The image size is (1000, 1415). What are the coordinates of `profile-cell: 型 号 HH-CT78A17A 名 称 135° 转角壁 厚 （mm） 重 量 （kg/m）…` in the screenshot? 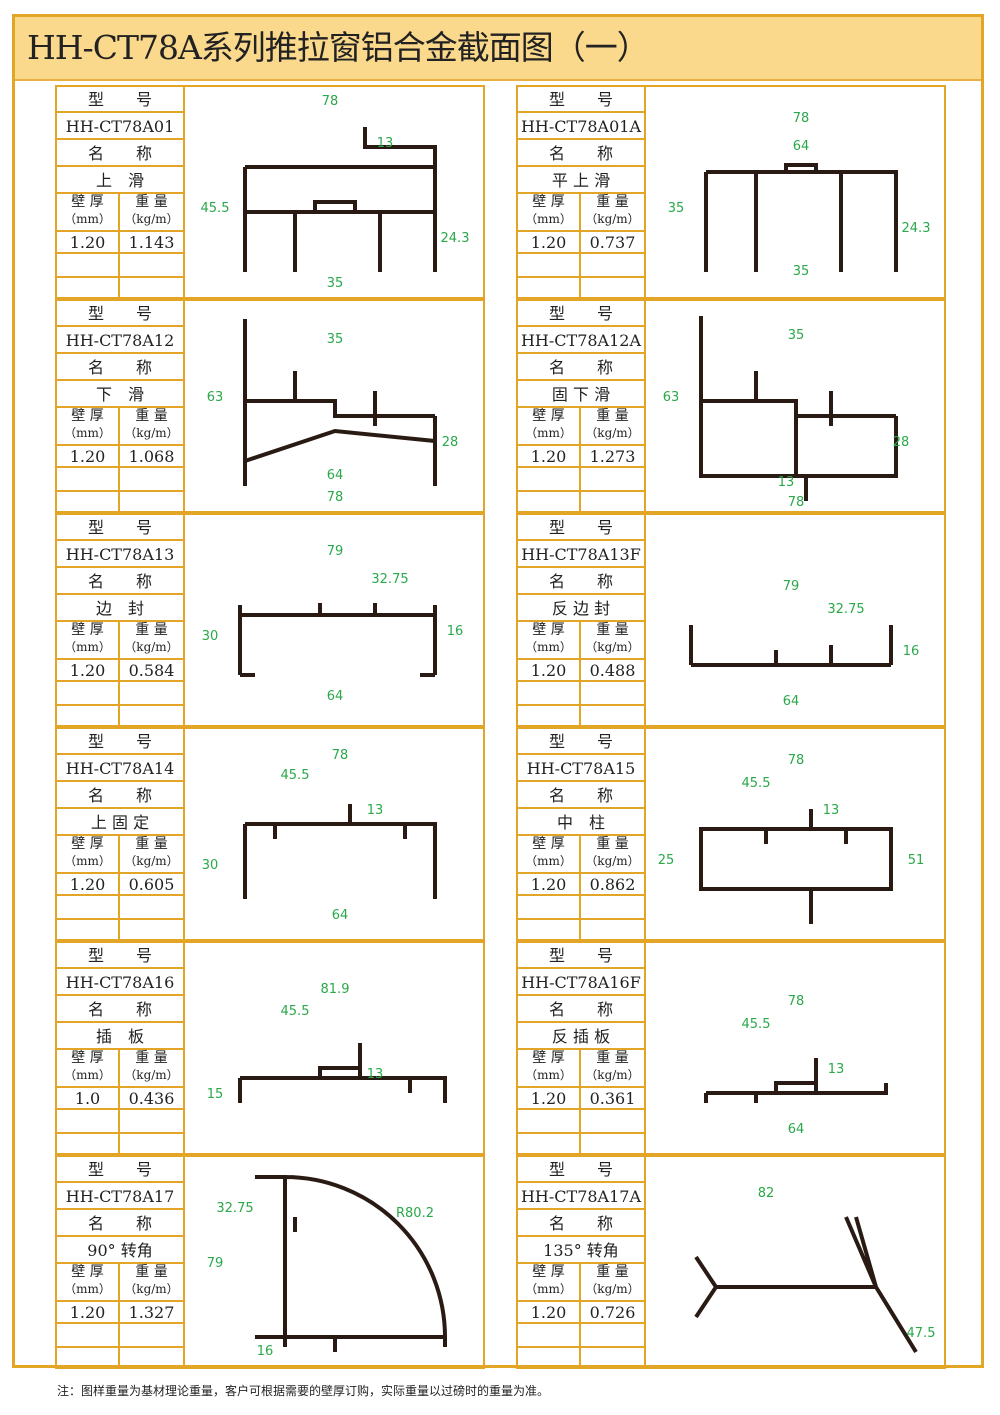 It's located at (731, 1262).